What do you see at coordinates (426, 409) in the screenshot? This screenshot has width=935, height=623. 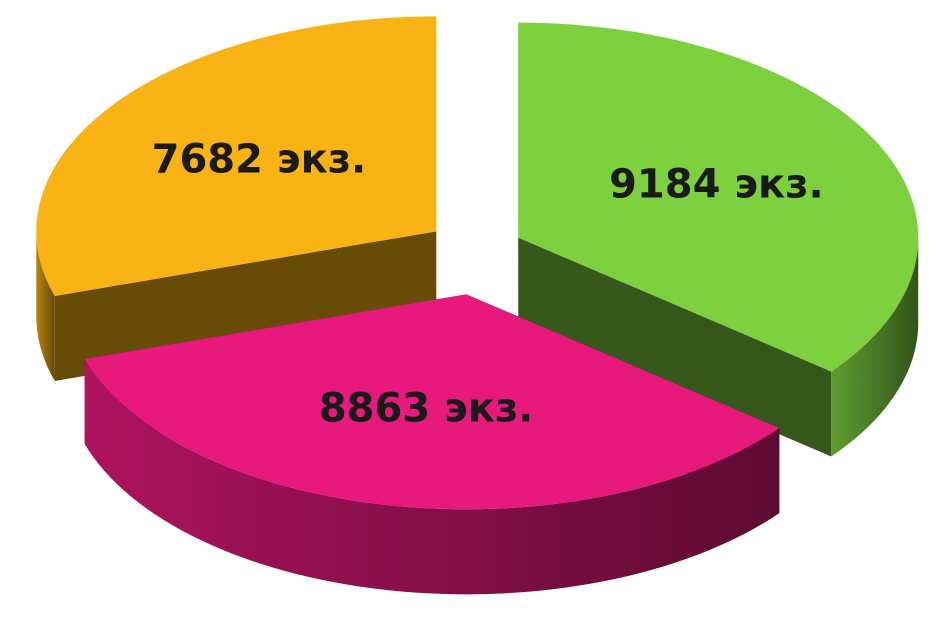 I see `data-label: 8863 экз.` at bounding box center [426, 409].